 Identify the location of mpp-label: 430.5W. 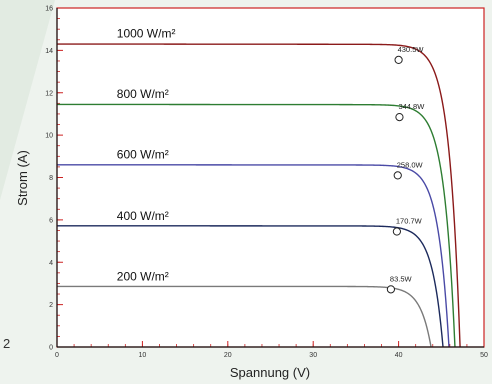
(411, 49).